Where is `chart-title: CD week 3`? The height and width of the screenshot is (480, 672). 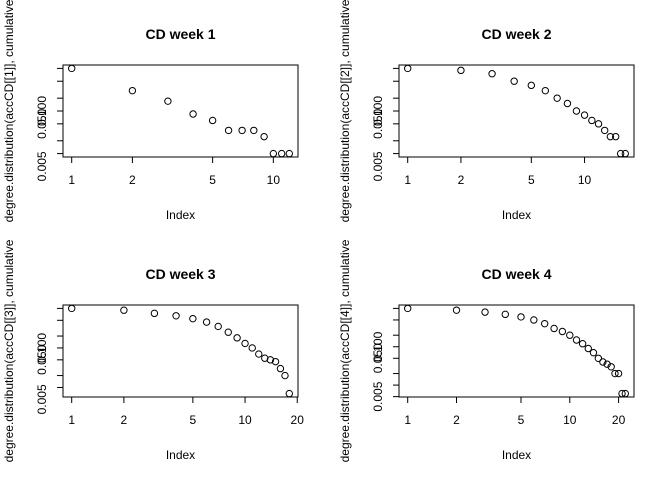 chart-title: CD week 3 is located at coordinates (180, 274).